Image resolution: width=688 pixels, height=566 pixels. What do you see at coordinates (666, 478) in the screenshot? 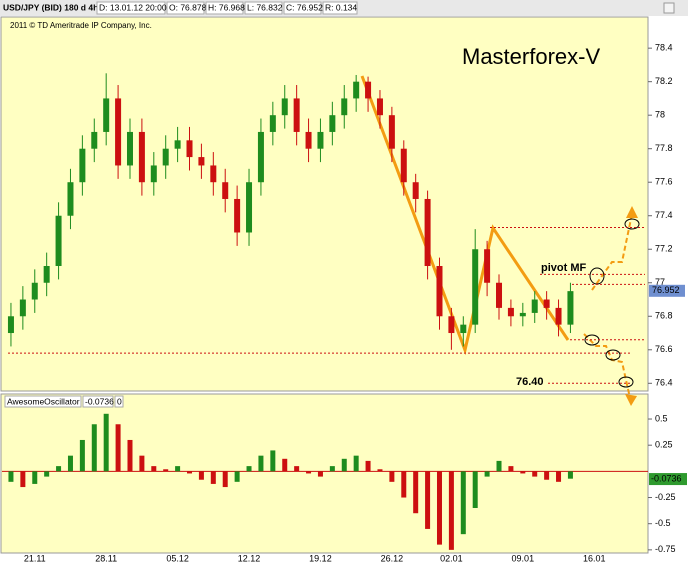
I see `last-value-label: -0.0736` at bounding box center [666, 478].